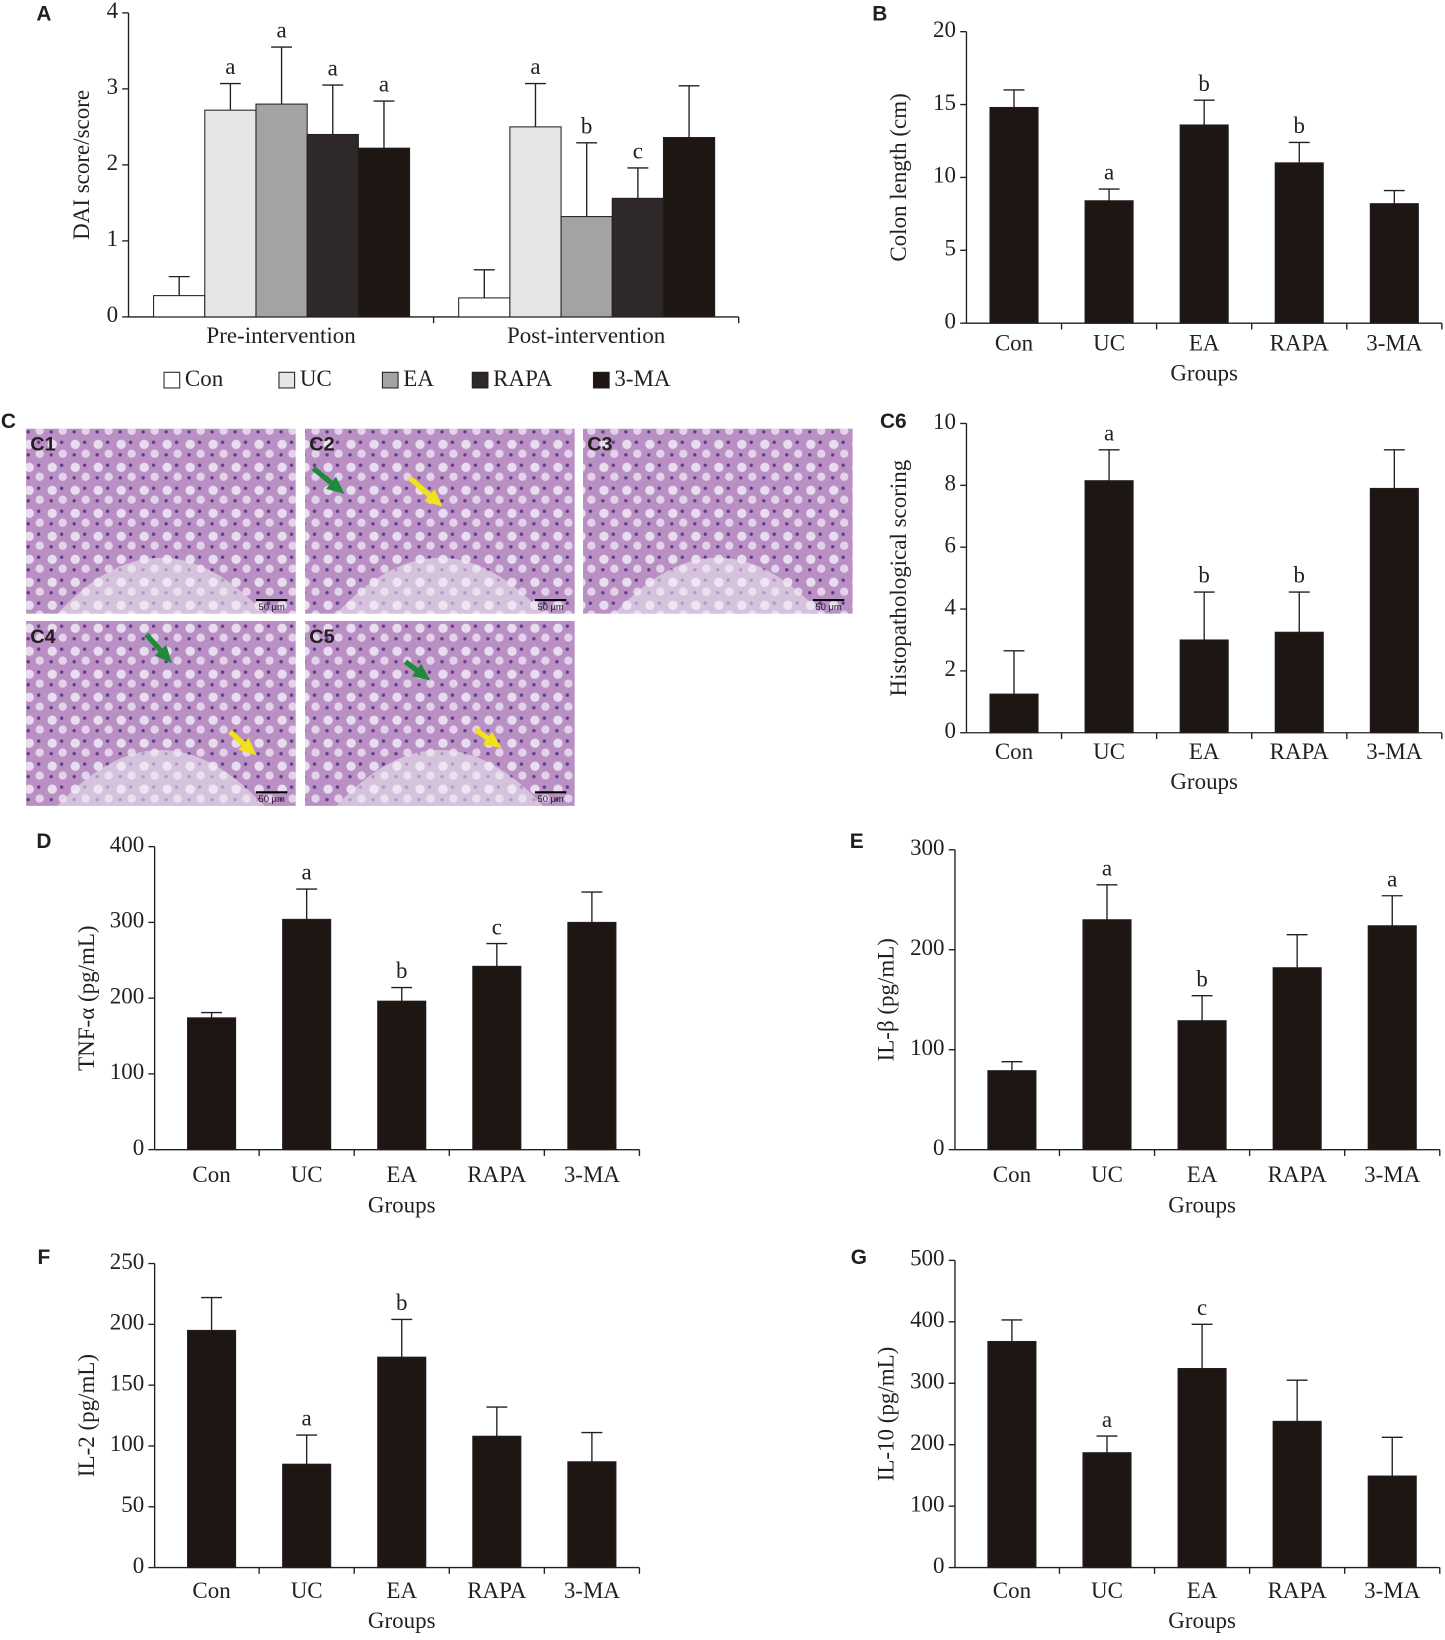  Describe the element at coordinates (859, 1257) in the screenshot. I see `panel-label: G` at that location.